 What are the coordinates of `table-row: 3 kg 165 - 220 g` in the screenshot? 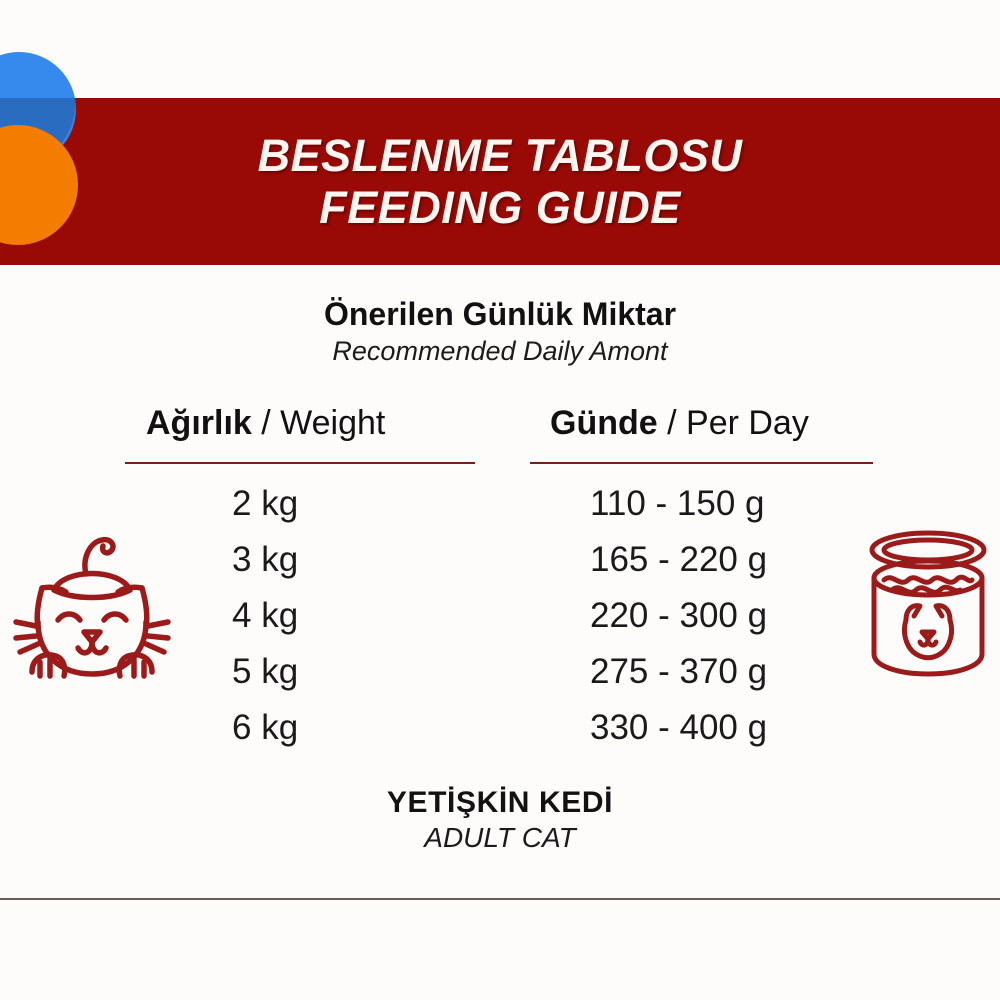 It's located at (500, 568).